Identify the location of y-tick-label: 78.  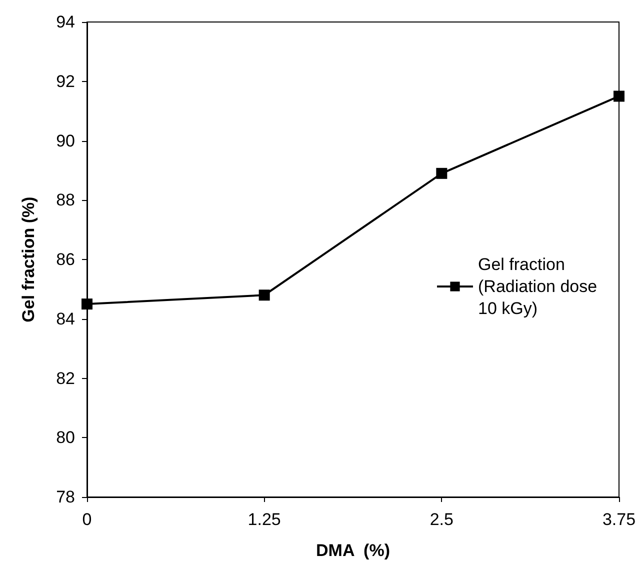
(65, 497).